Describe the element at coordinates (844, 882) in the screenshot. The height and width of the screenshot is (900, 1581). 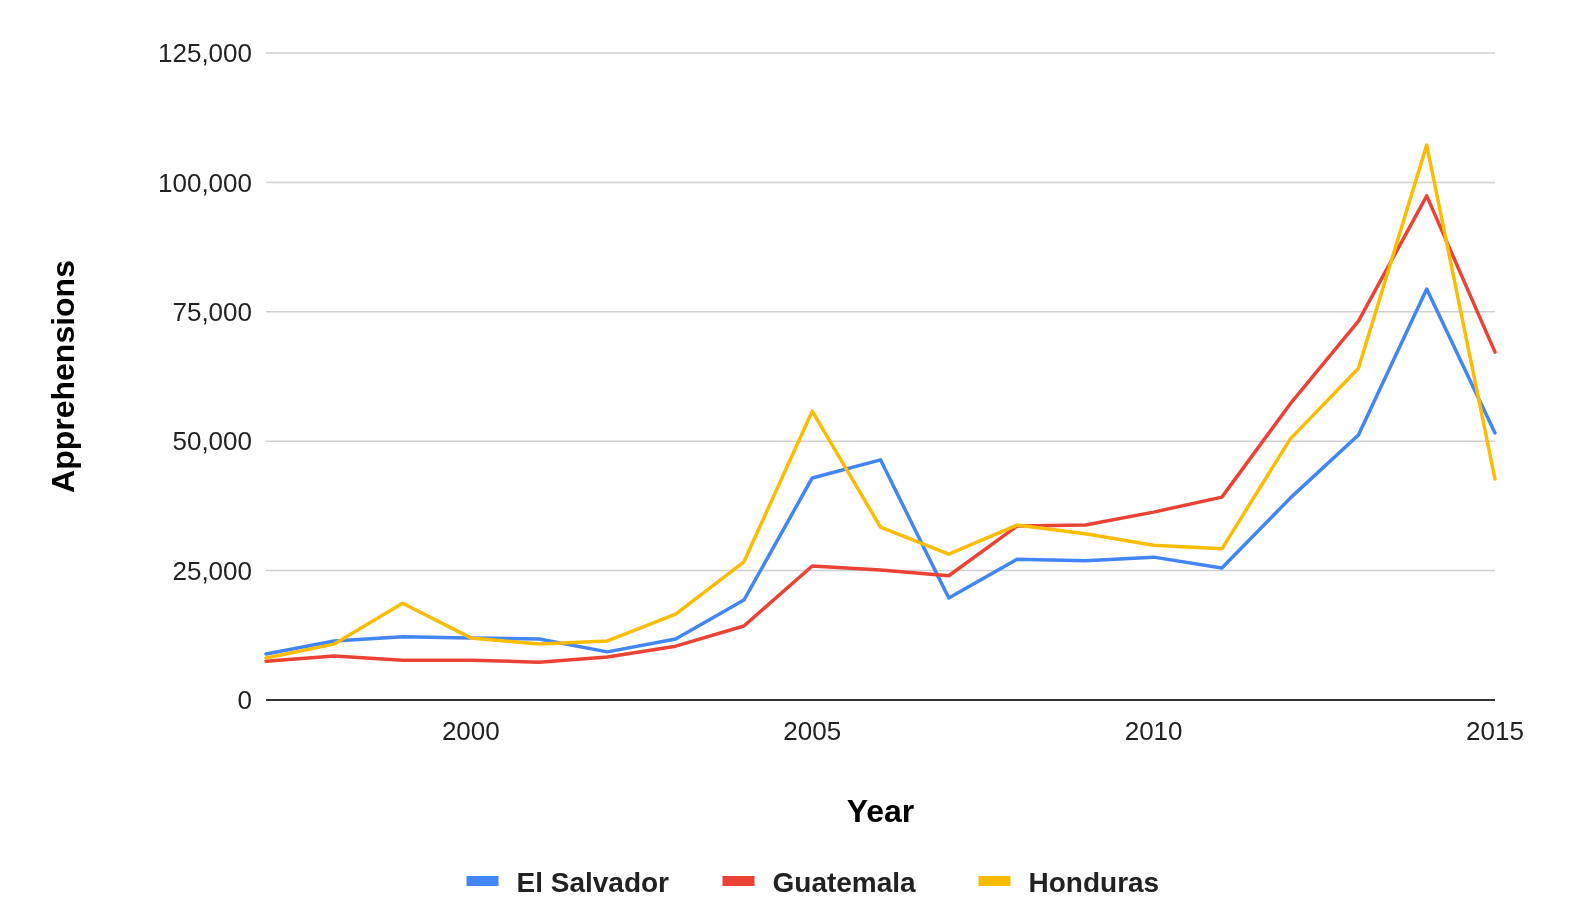
I see `legend-label: Guatemala` at that location.